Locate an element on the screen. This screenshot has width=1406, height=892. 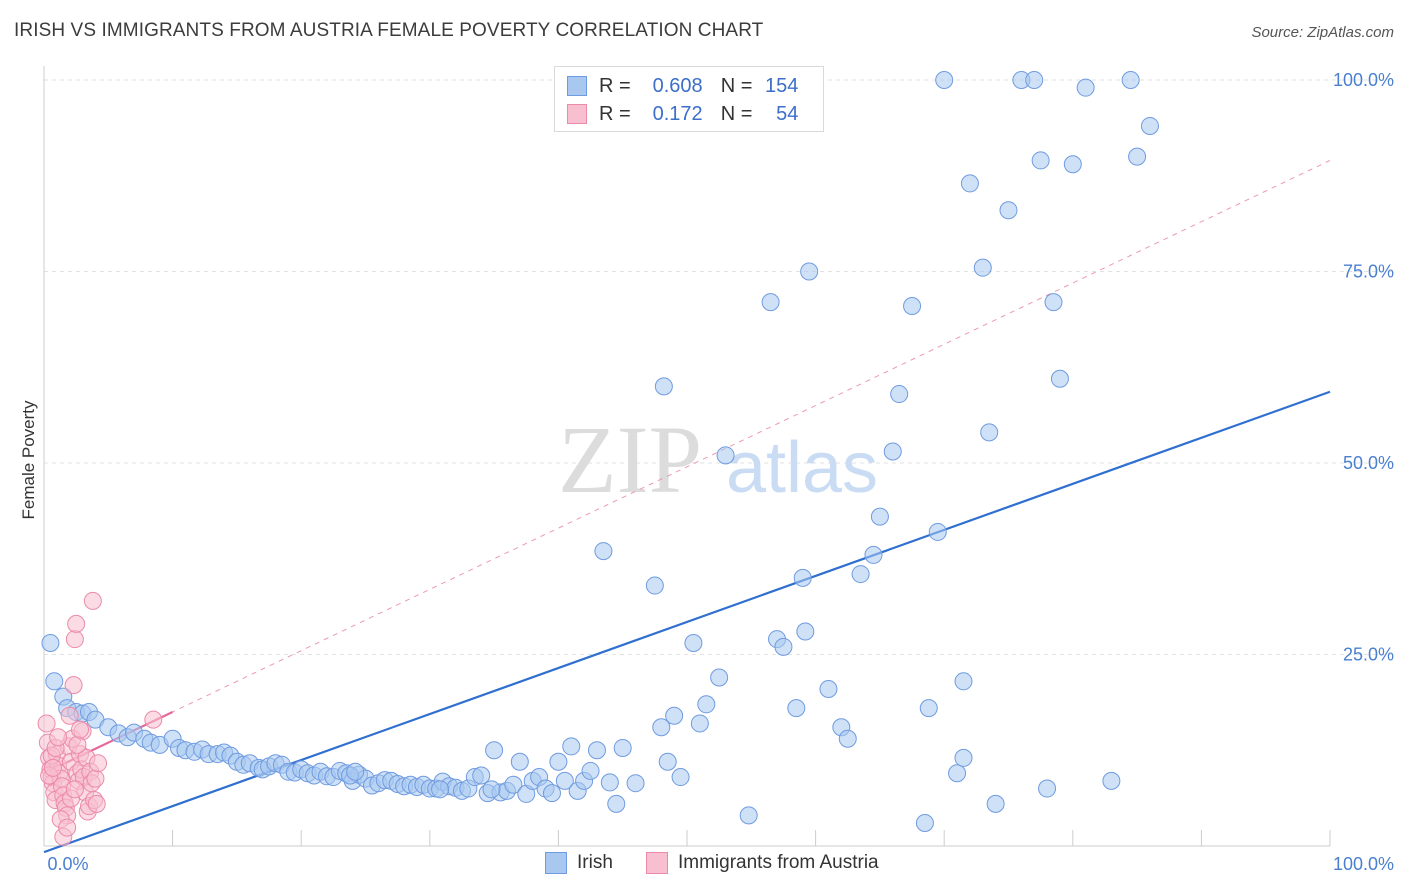
y-tick-label: 50.0% is located at coordinates (1368, 463).